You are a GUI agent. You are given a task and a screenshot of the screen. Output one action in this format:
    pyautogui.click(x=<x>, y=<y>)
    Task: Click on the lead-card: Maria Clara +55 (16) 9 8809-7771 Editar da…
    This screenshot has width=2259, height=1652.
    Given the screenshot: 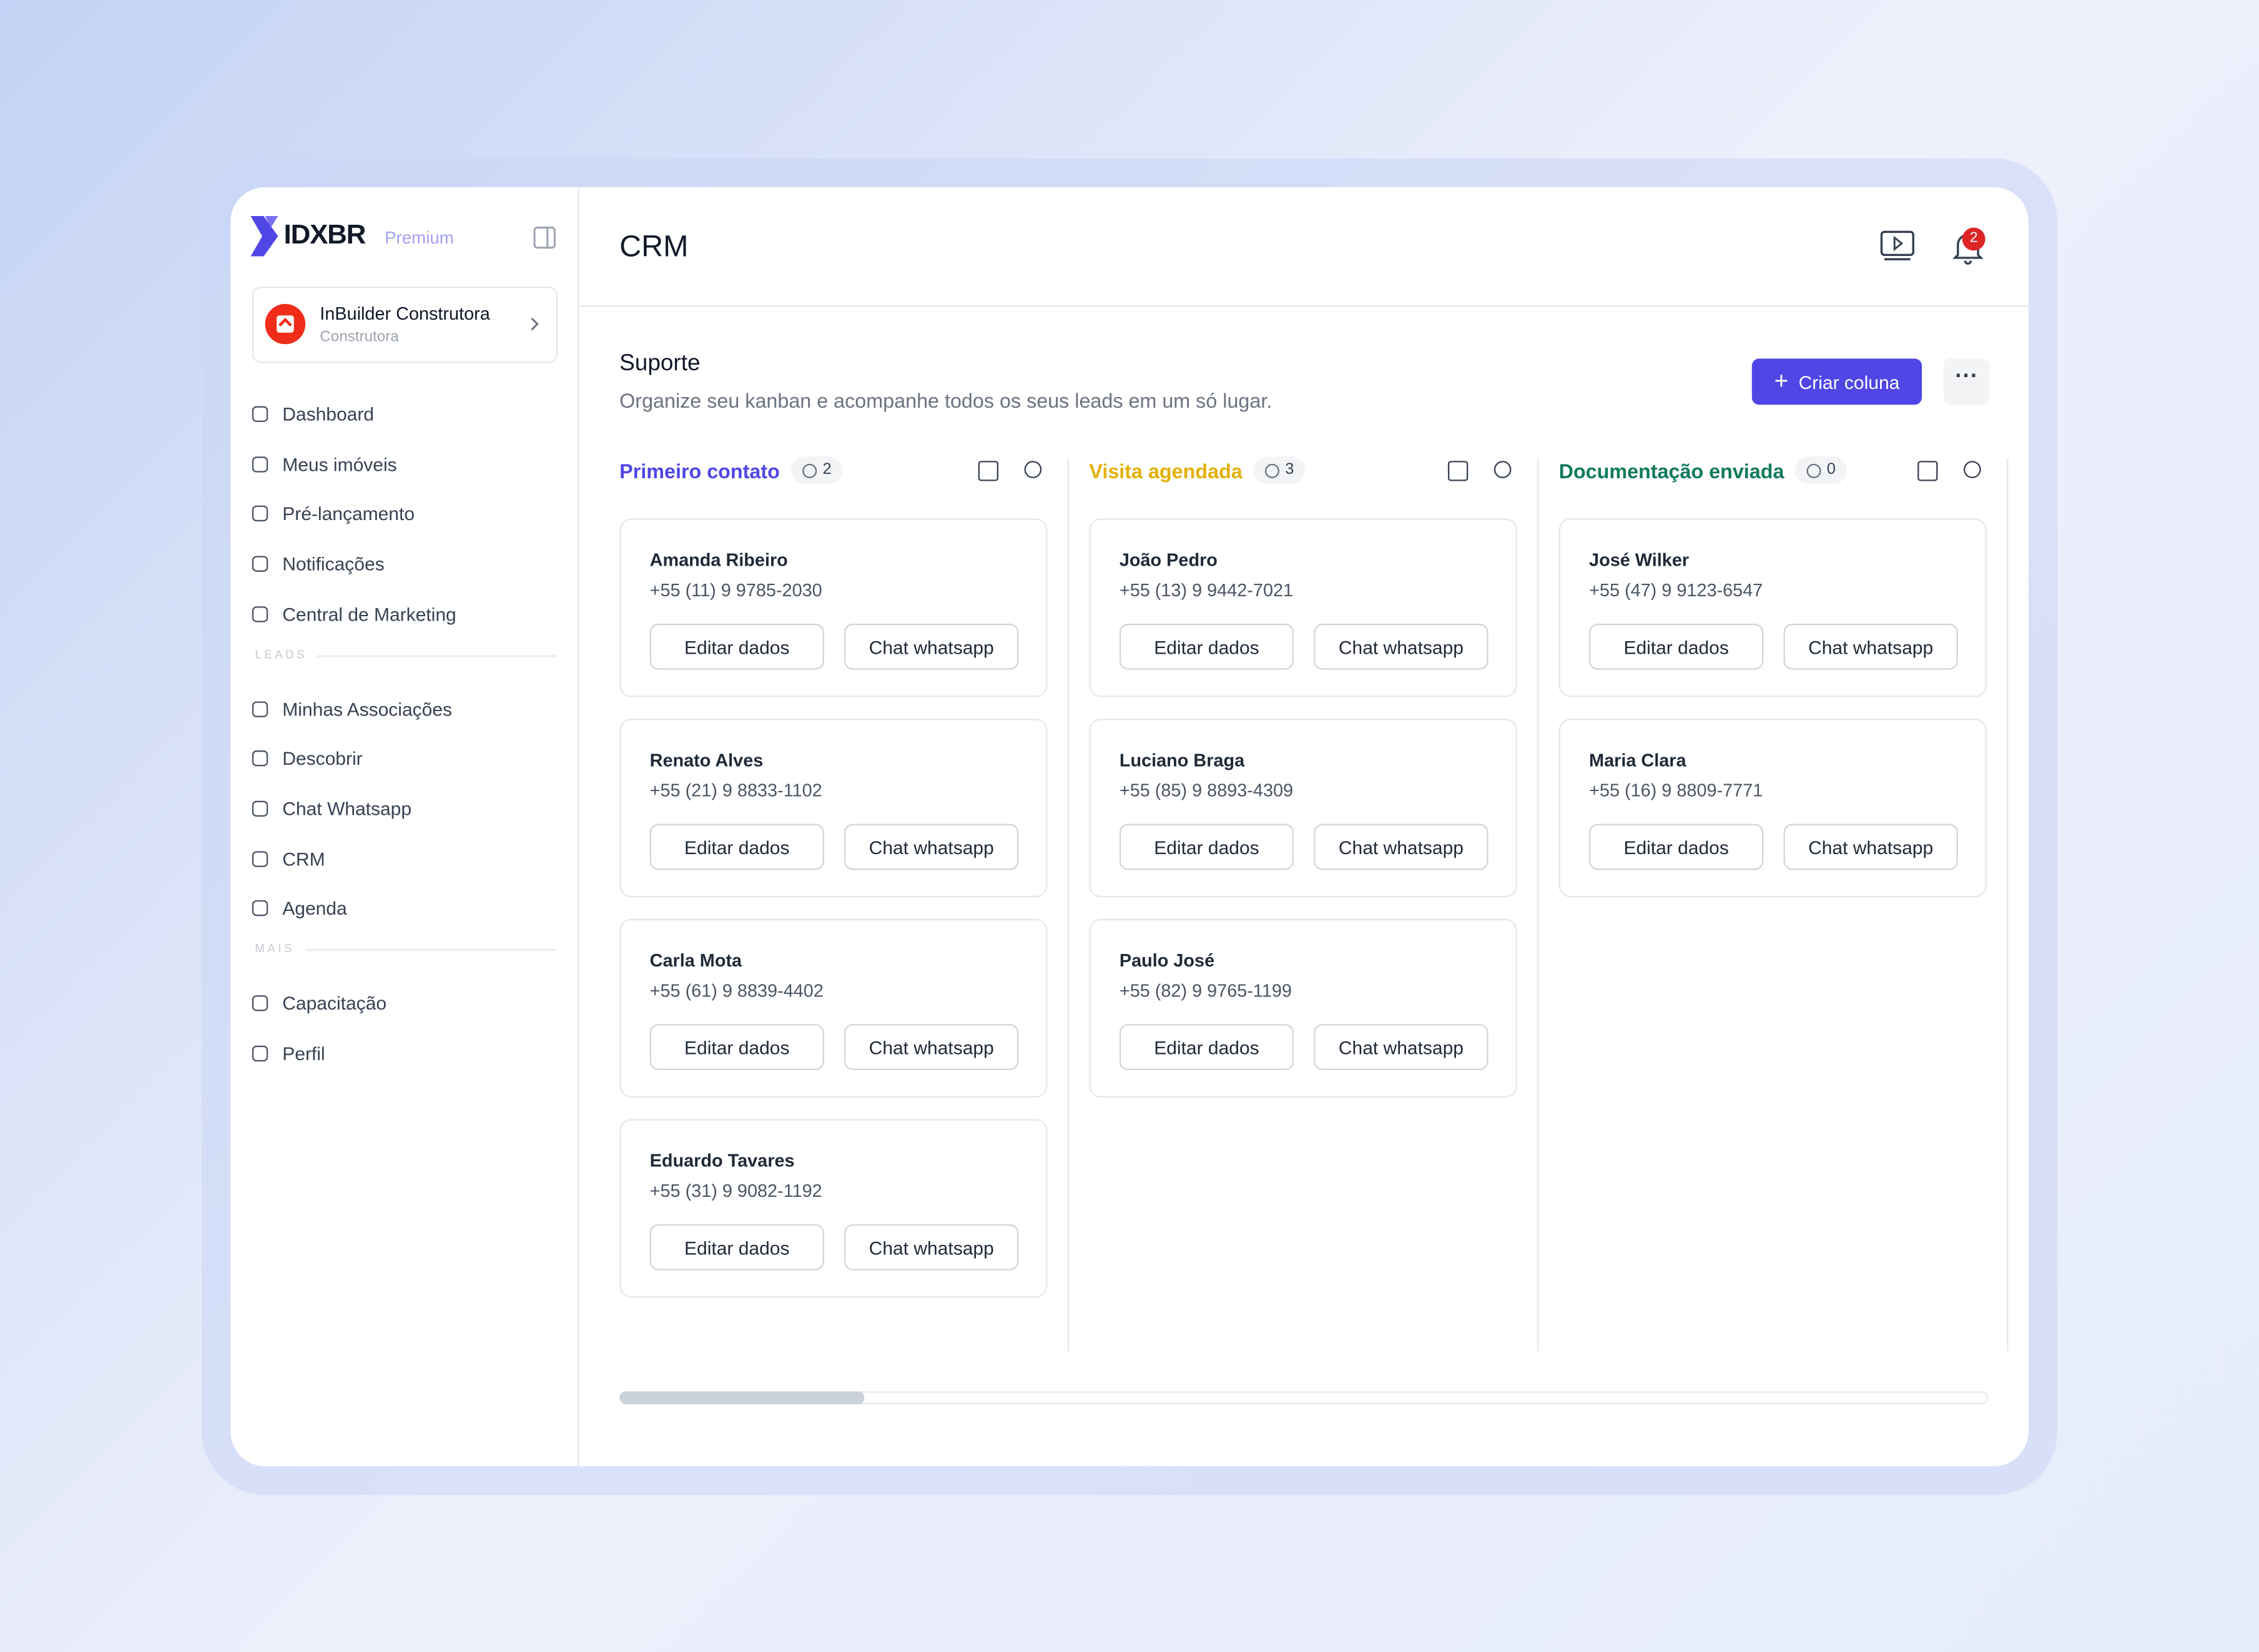 What is the action you would take?
    pyautogui.click(x=1772, y=808)
    